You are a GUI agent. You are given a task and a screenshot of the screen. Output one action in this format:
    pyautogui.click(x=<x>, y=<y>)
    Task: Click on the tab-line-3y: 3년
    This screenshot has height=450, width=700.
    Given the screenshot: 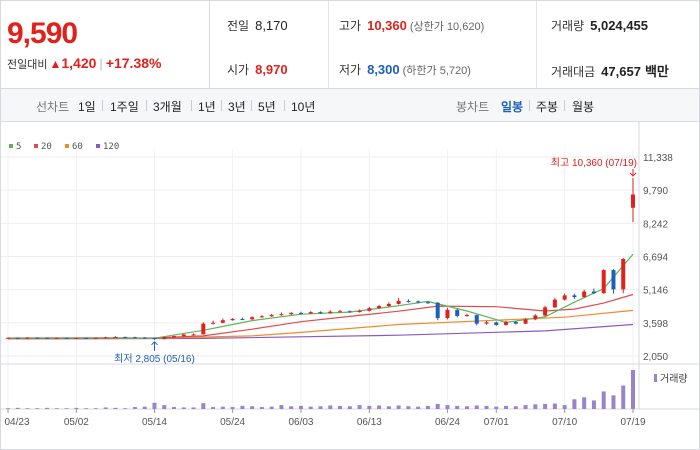 What is the action you would take?
    pyautogui.click(x=237, y=107)
    